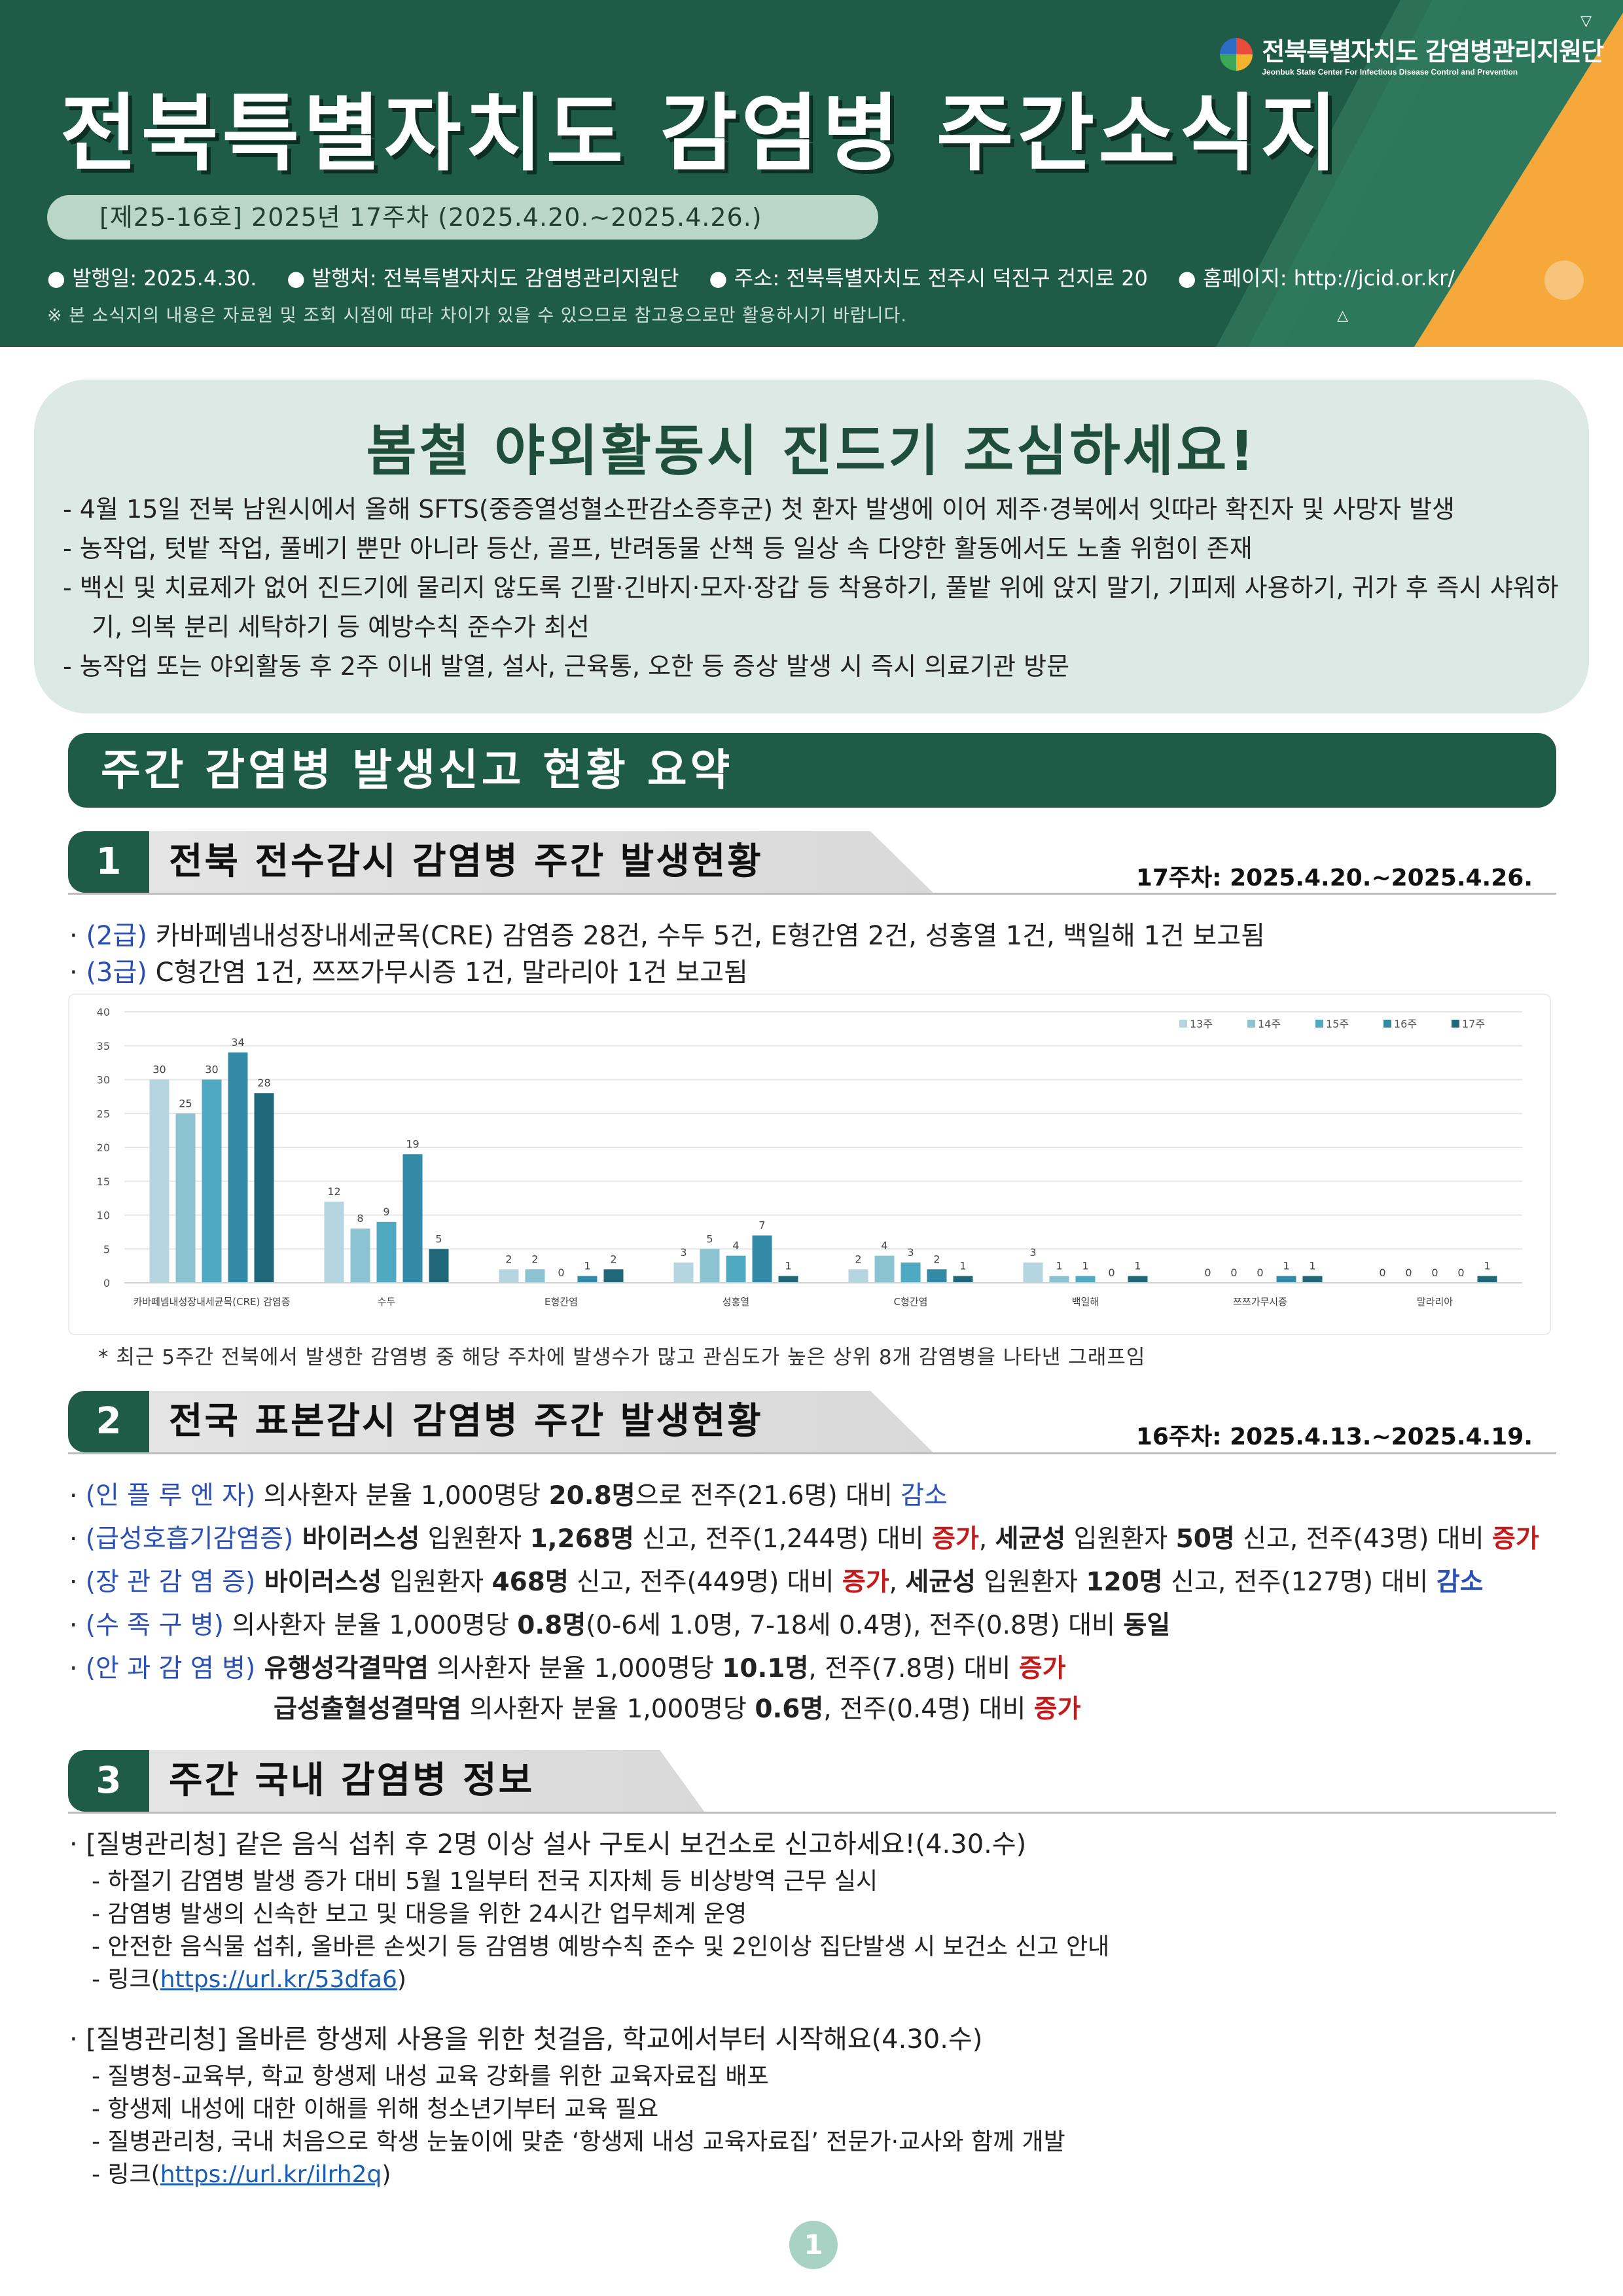  Describe the element at coordinates (1205, 1539) in the screenshot. I see `row-text: 50명` at that location.